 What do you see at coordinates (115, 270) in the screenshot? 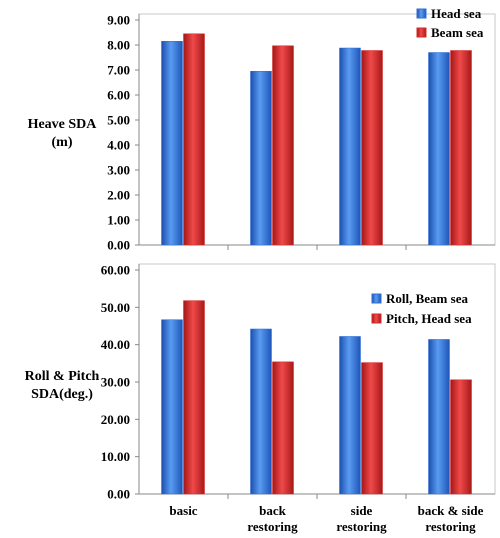
I see `y-tick-label: 60.00` at bounding box center [115, 270].